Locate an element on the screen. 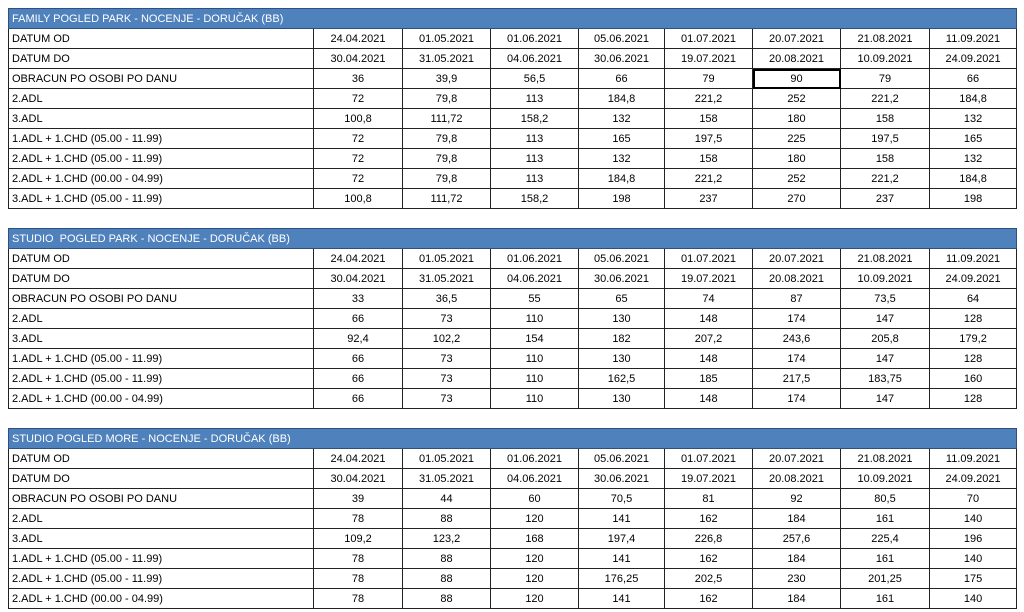 The height and width of the screenshot is (612, 1024). cell: 160 is located at coordinates (973, 378).